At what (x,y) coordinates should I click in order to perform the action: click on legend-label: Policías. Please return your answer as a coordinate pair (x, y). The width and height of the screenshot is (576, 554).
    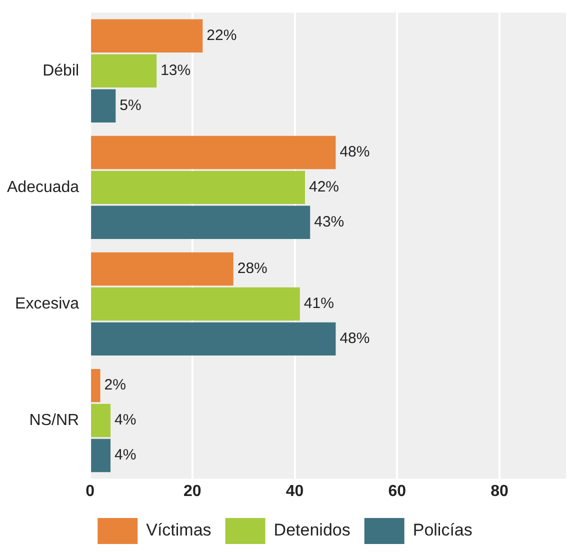
    Looking at the image, I should click on (442, 530).